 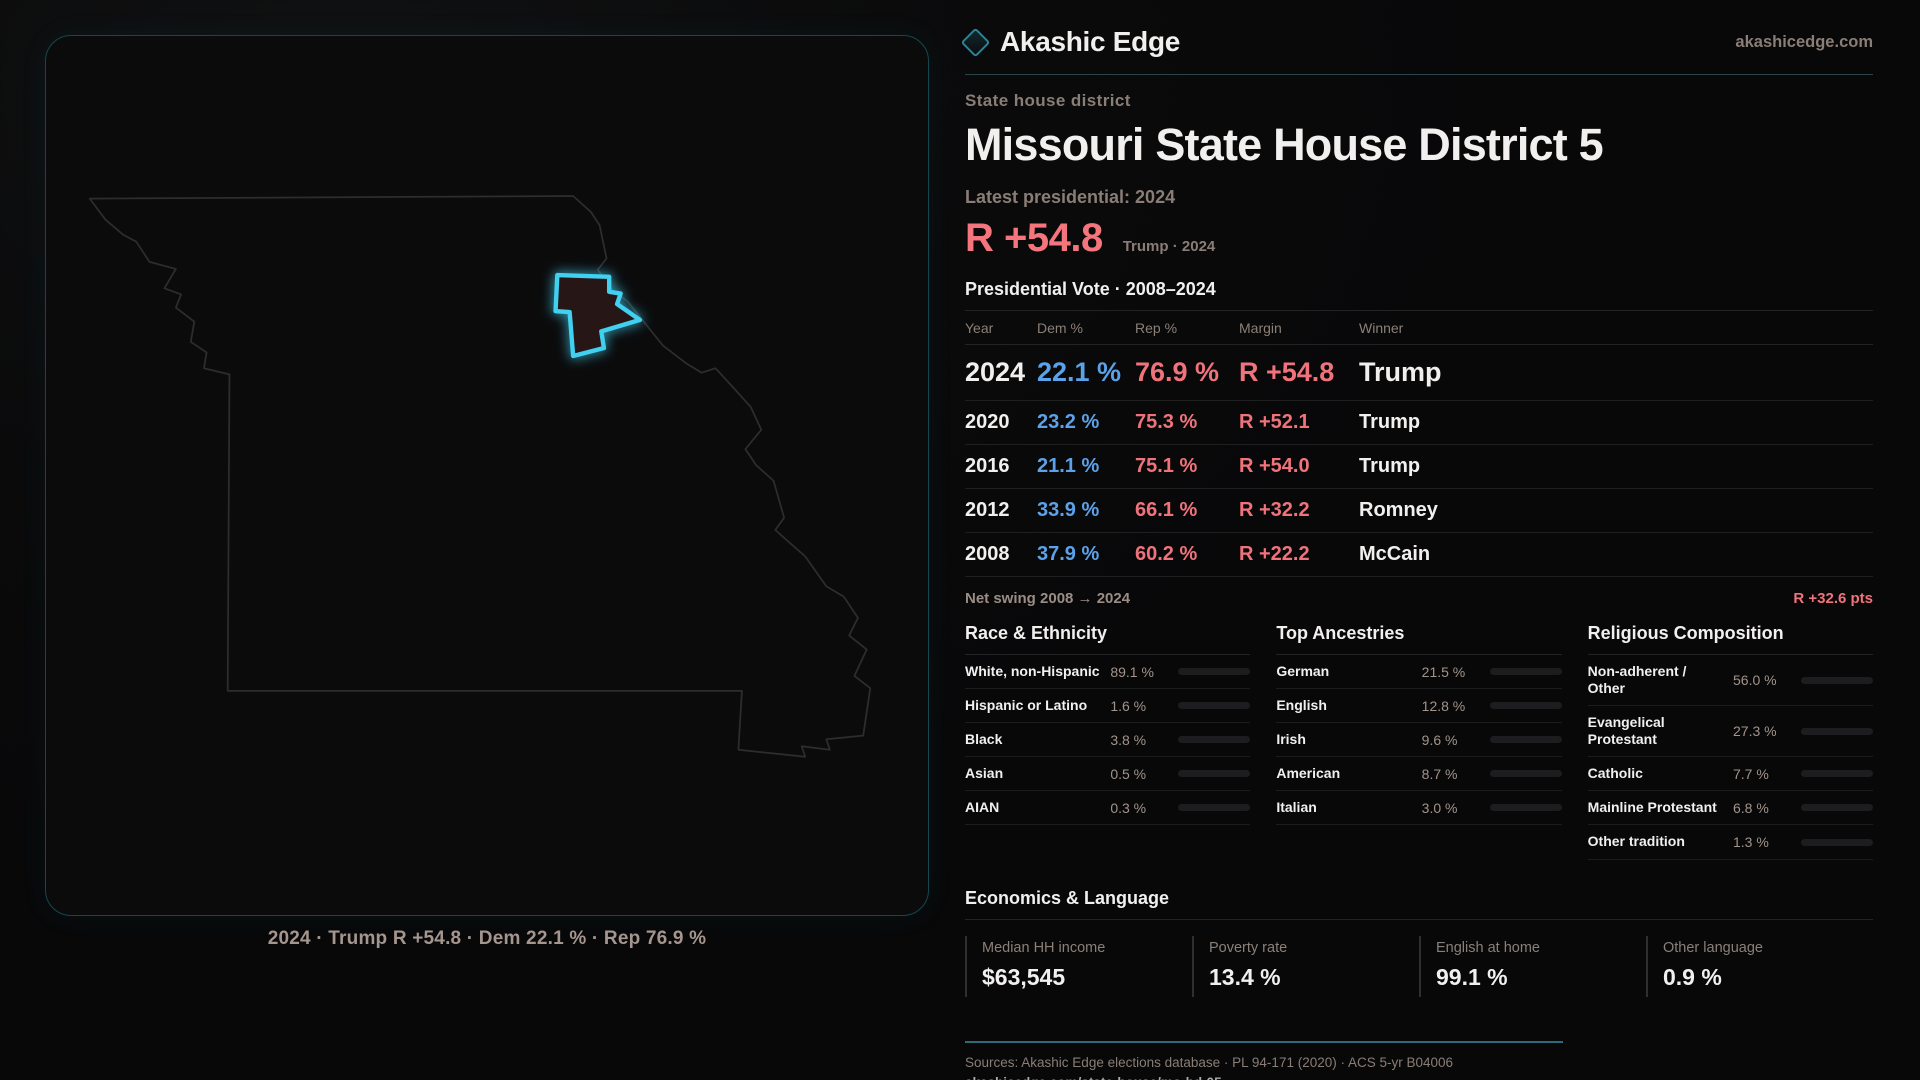 I want to click on table-row: 2008 37.9 % 60.2 % R +22.2 McCain, so click(x=1419, y=555).